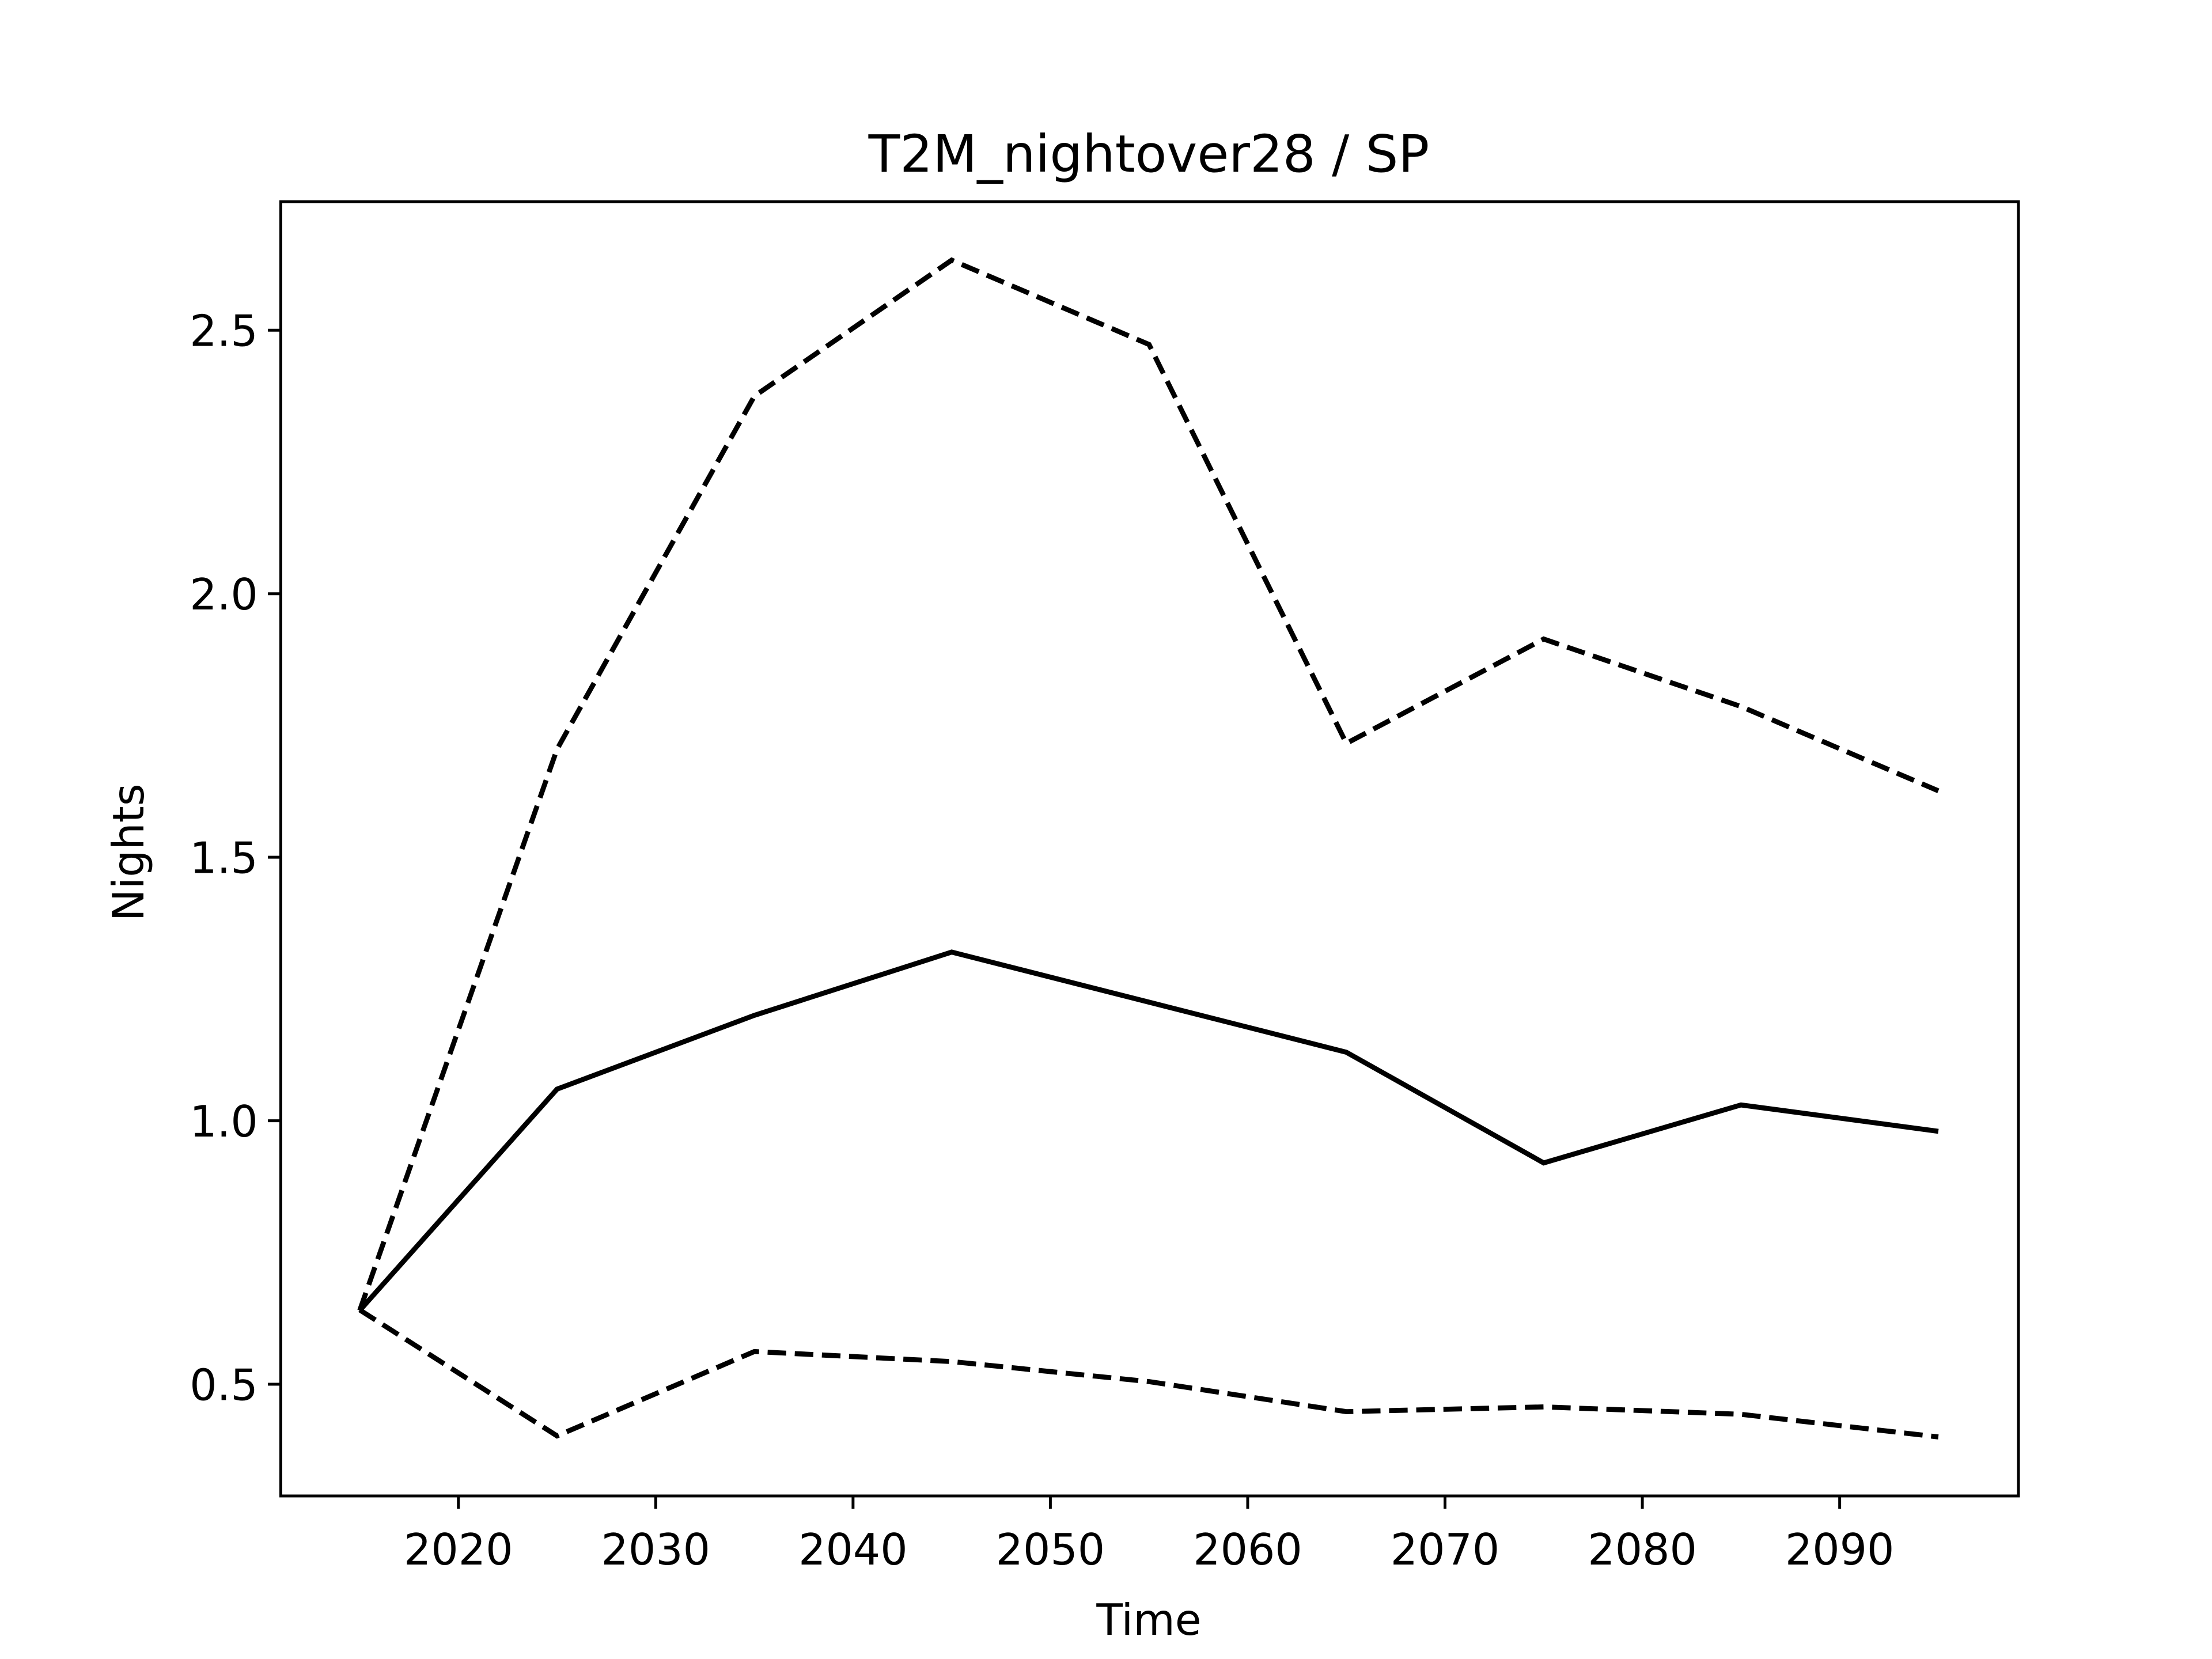 This screenshot has height=1659, width=2212. Describe the element at coordinates (1642, 1550) in the screenshot. I see `x-tick-label: 2080` at that location.